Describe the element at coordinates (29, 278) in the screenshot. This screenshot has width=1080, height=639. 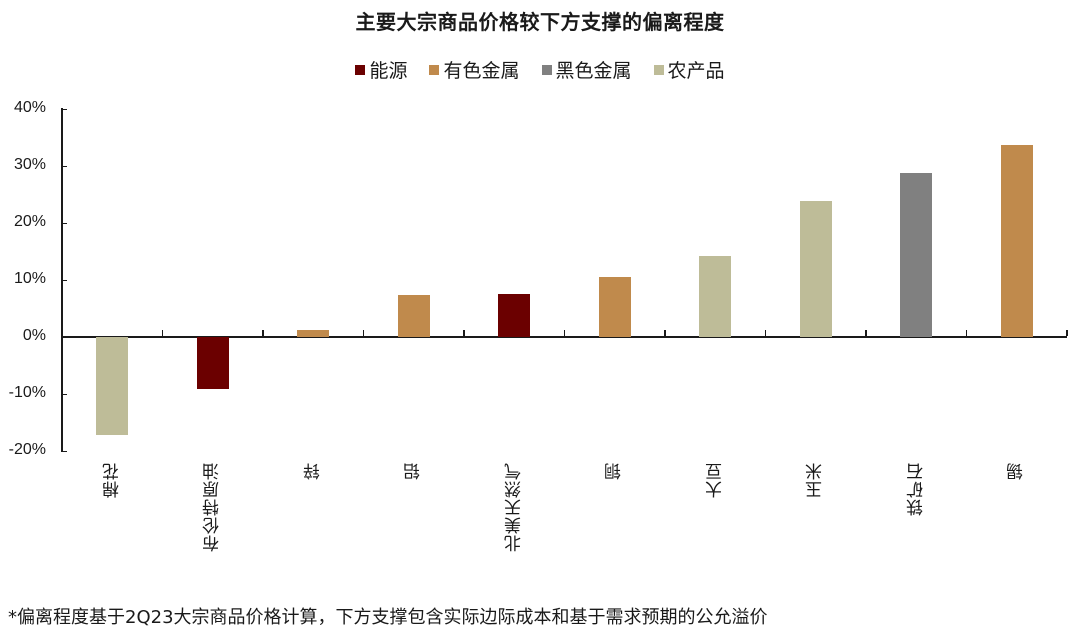
I see `y-tick-label: 10%` at that location.